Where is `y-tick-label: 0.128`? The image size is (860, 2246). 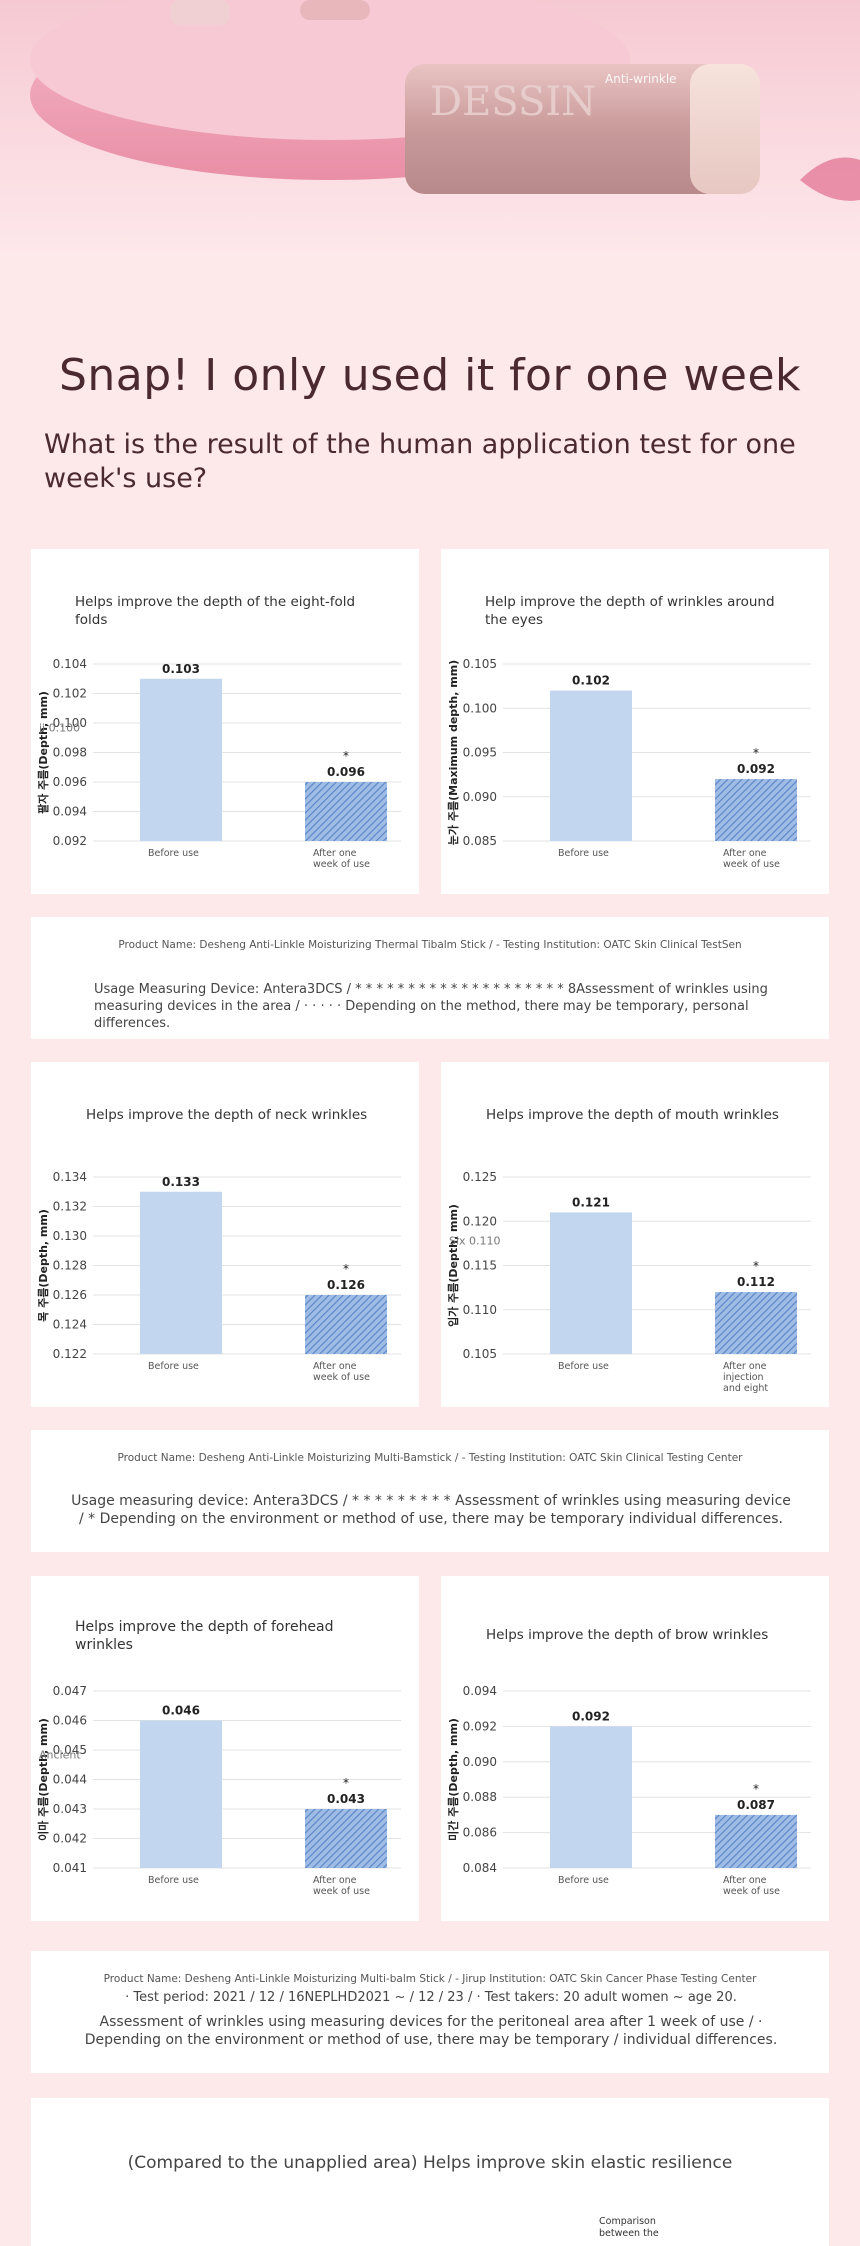
y-tick-label: 0.128 is located at coordinates (70, 1266).